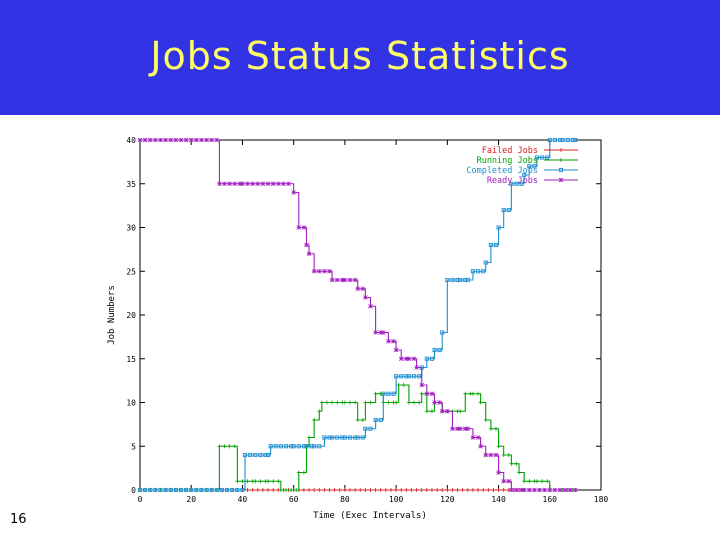 The width and height of the screenshot is (720, 540). Describe the element at coordinates (360, 56) in the screenshot. I see `slide-title: Jobs Status Statistics` at that location.